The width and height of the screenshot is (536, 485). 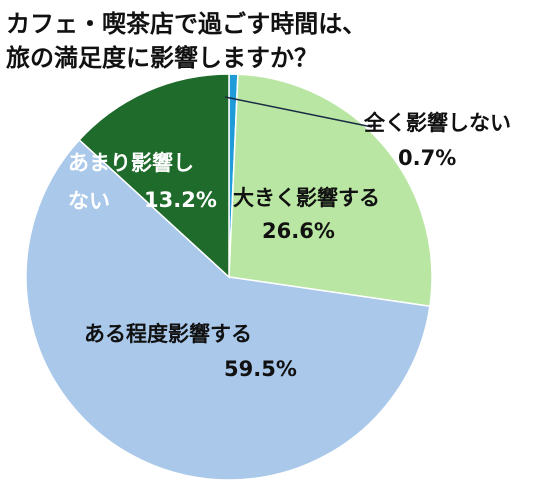 What do you see at coordinates (186, 24) in the screenshot?
I see `chart-title: カフェ・喫茶店で過ごす時間は、` at bounding box center [186, 24].